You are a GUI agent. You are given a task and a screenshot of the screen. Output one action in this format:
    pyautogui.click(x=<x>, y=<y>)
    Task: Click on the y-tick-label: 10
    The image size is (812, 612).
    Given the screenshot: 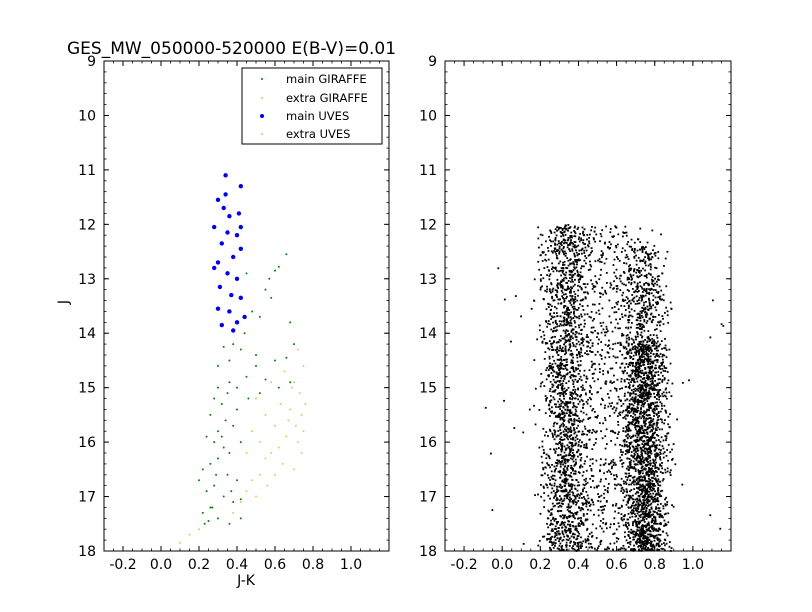 What is the action you would take?
    pyautogui.click(x=87, y=116)
    